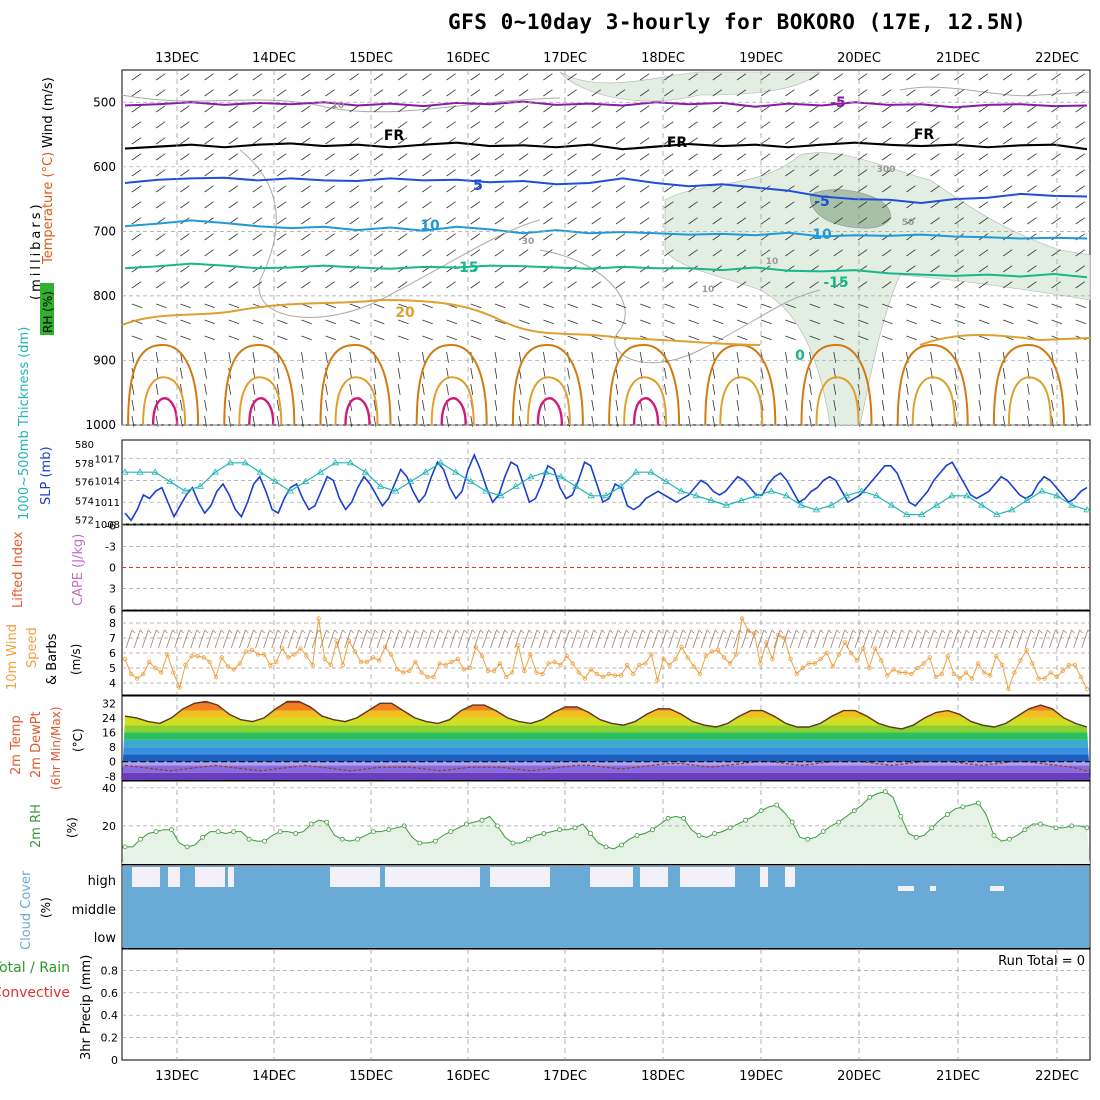  I want to click on isotherm-line-inner, so click(606, 147).